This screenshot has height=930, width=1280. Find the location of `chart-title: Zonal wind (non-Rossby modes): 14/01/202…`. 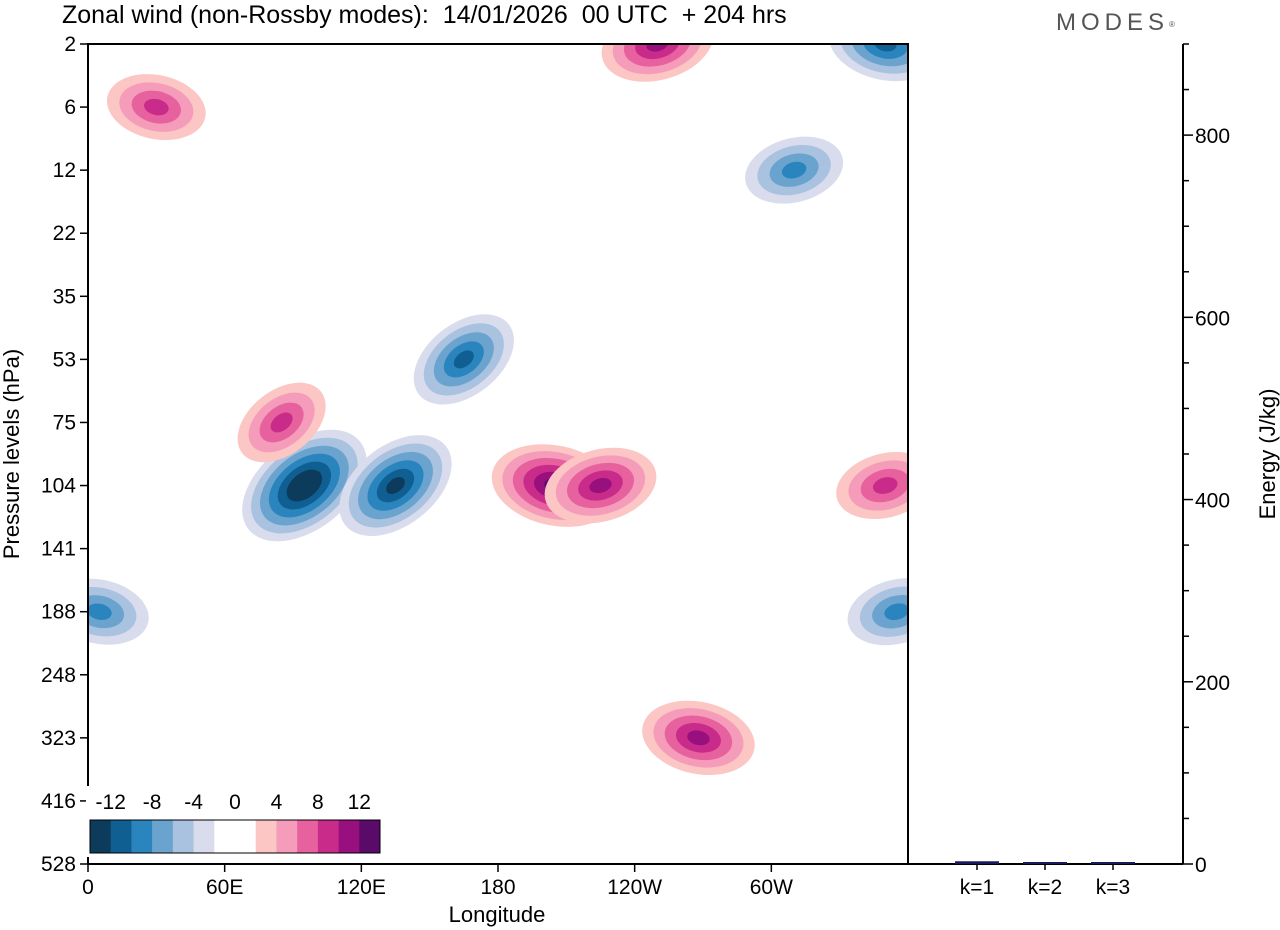

chart-title: Zonal wind (non-Rossby modes): 14/01/202… is located at coordinates (424, 15).